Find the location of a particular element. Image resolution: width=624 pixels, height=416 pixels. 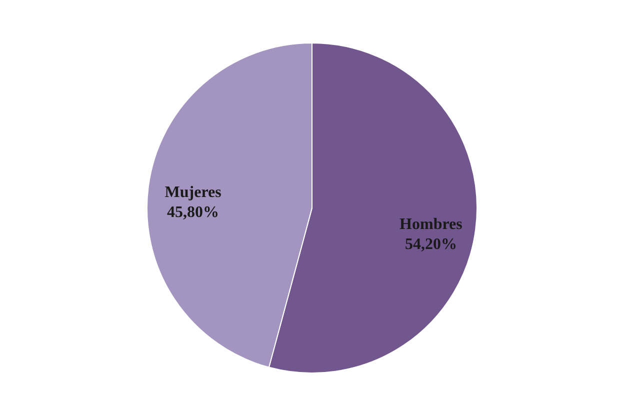

slice-label: Hombres is located at coordinates (431, 224).